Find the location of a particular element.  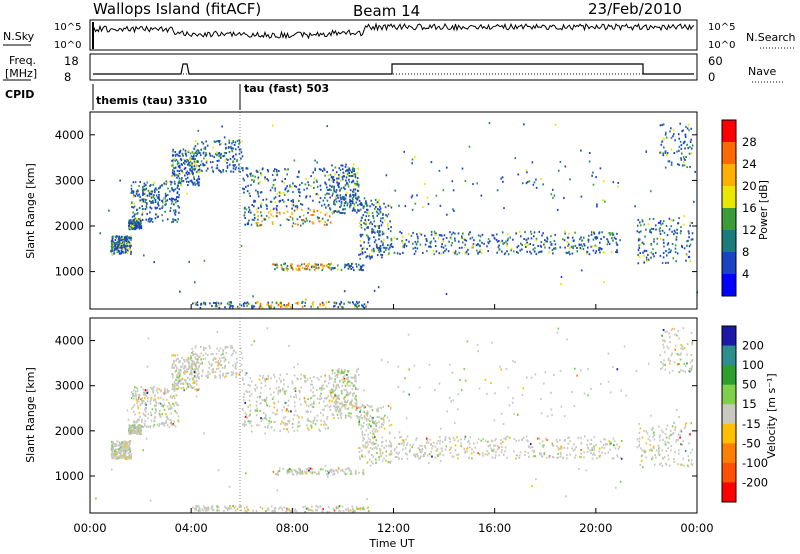

freq-label: Freq. is located at coordinates (22, 60).